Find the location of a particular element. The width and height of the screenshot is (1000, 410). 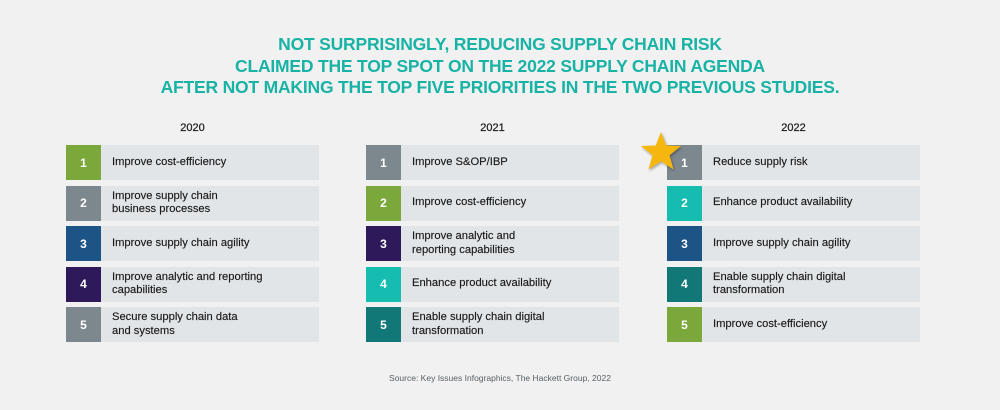

column-year: 2020 is located at coordinates (192, 128).